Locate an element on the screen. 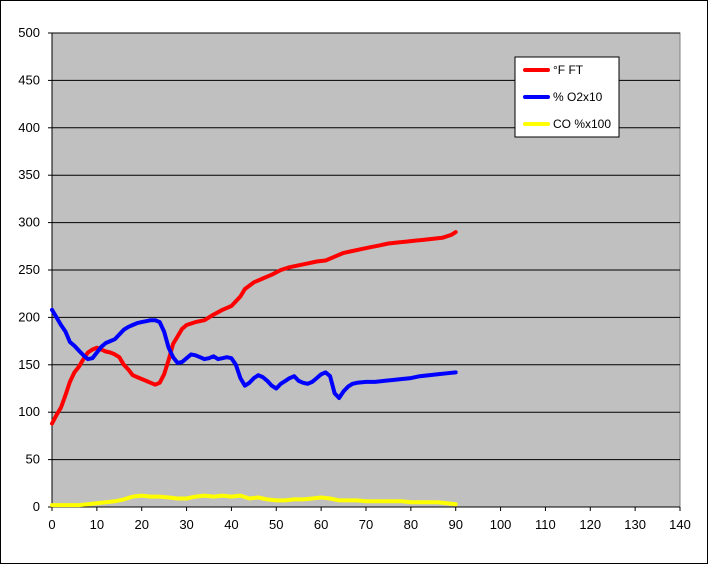 The image size is (708, 568). x-tick-label: 140 is located at coordinates (680, 524).